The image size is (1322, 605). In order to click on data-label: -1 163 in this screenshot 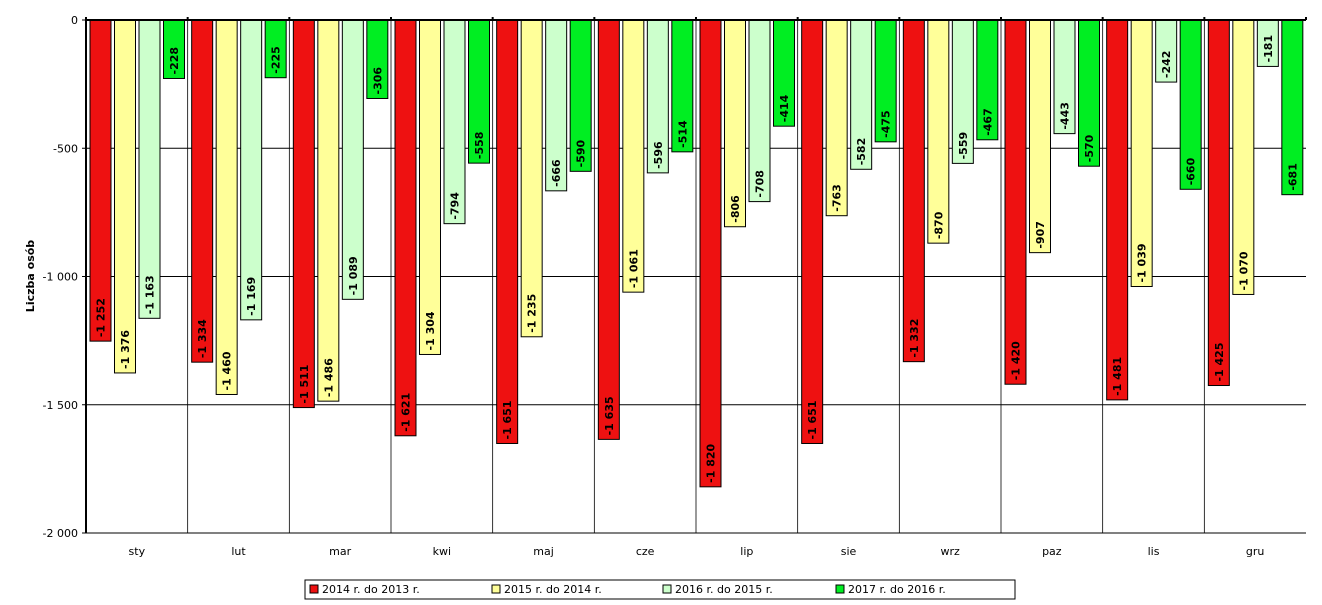, I will do `click(150, 294)`.